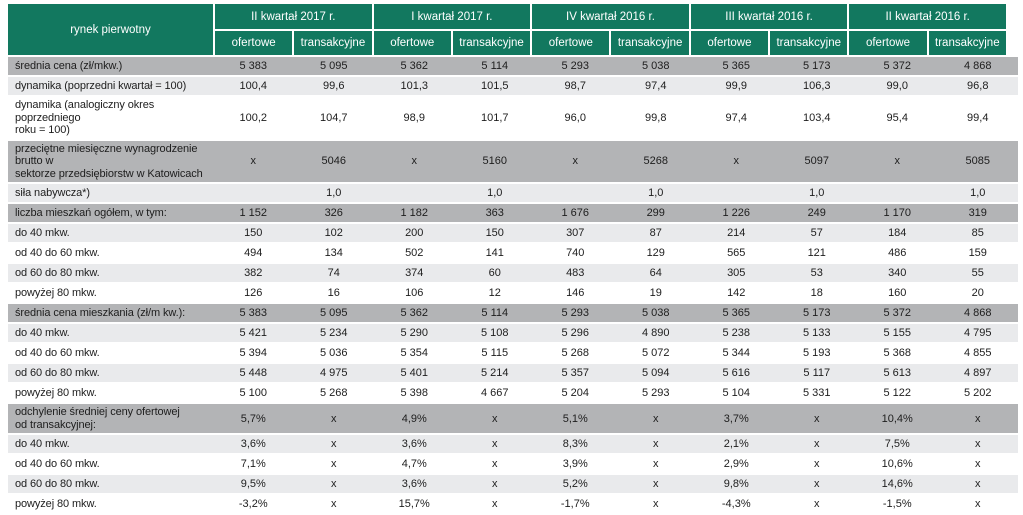 The height and width of the screenshot is (515, 1023). Describe the element at coordinates (495, 353) in the screenshot. I see `value-cell: 5 115` at that location.